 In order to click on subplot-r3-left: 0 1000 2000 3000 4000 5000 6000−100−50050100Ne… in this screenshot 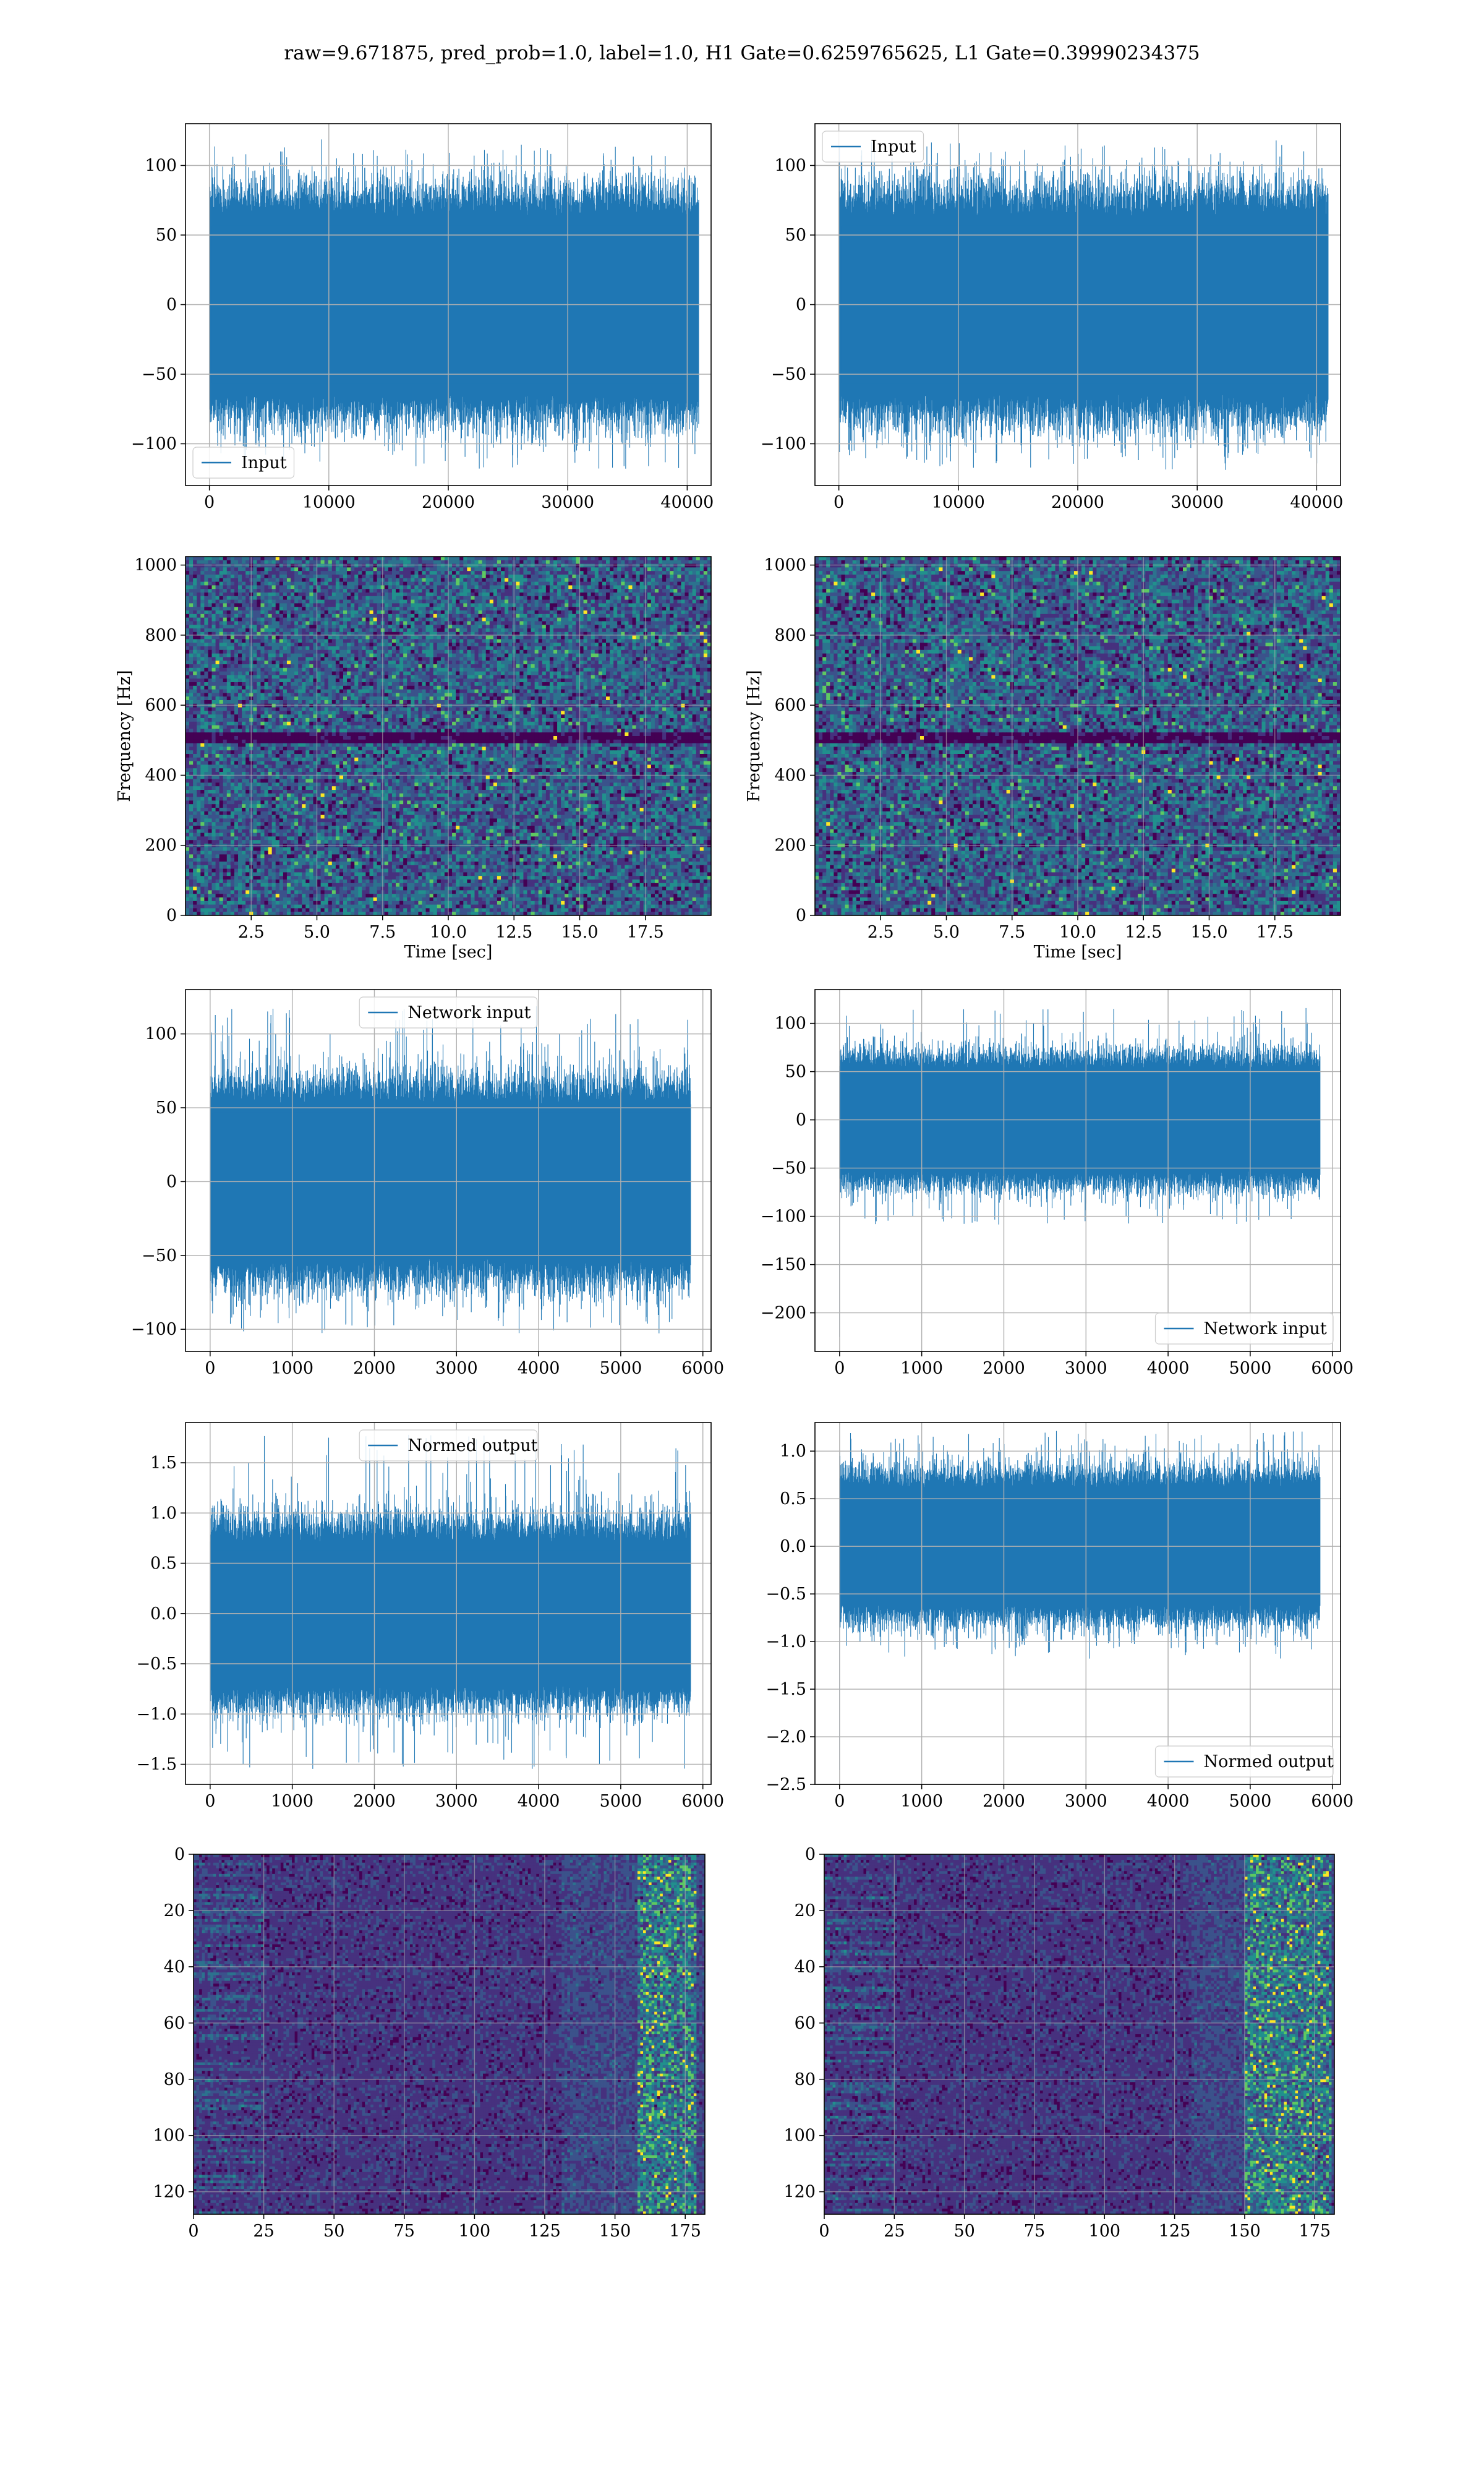, I will do `click(427, 1184)`.